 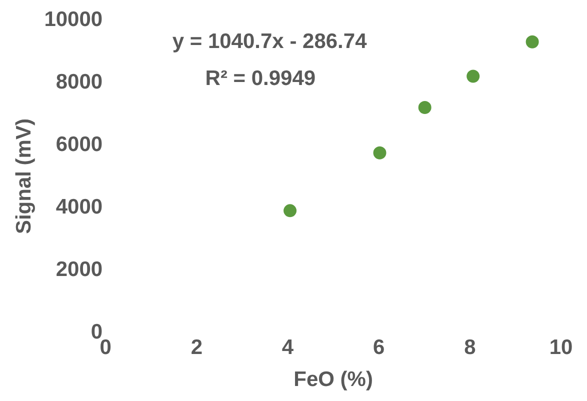 I want to click on y-tick-label: 8000, so click(x=79, y=82).